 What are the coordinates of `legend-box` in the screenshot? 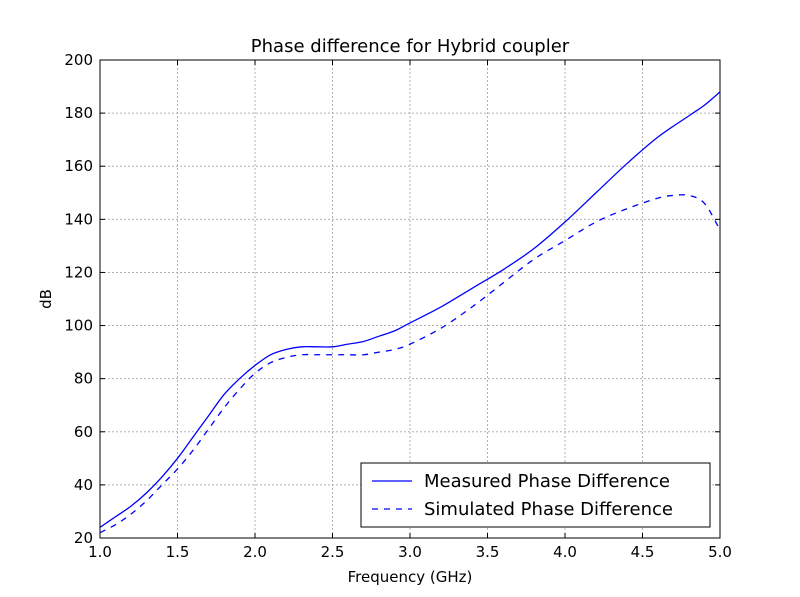 It's located at (535, 495).